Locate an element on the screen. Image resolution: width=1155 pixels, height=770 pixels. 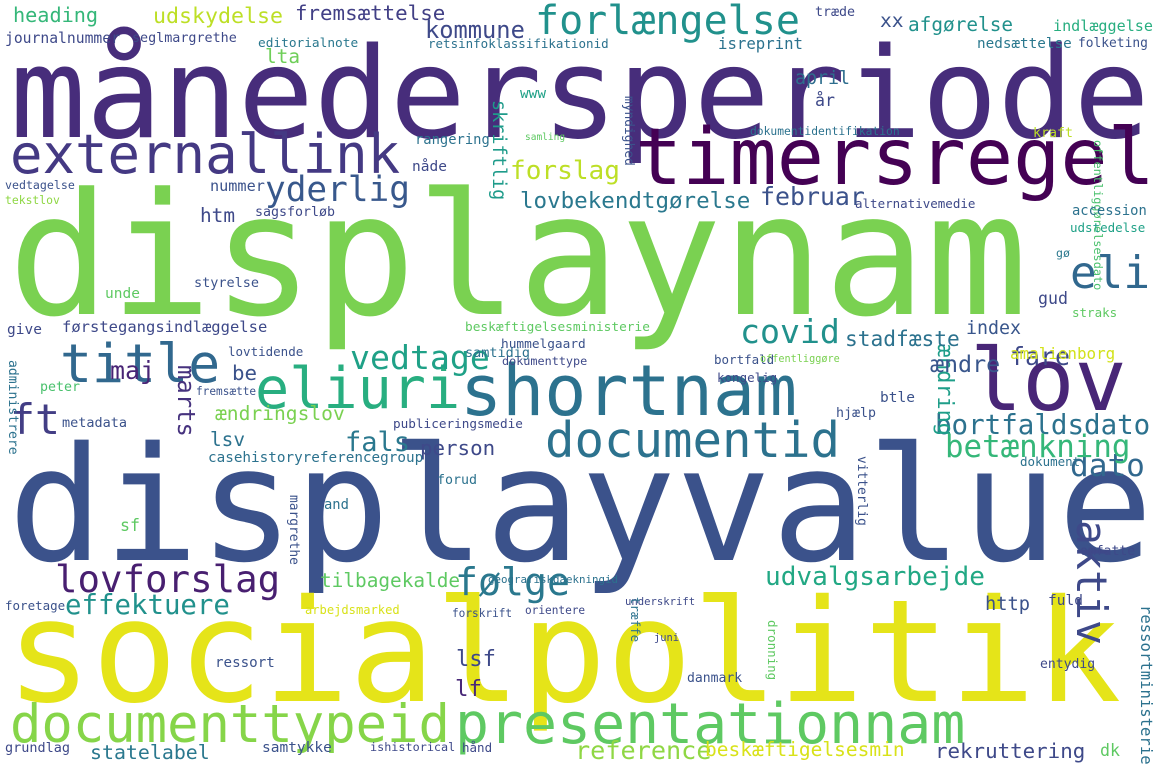
word-samtidig: samtidig is located at coordinates (498, 353).